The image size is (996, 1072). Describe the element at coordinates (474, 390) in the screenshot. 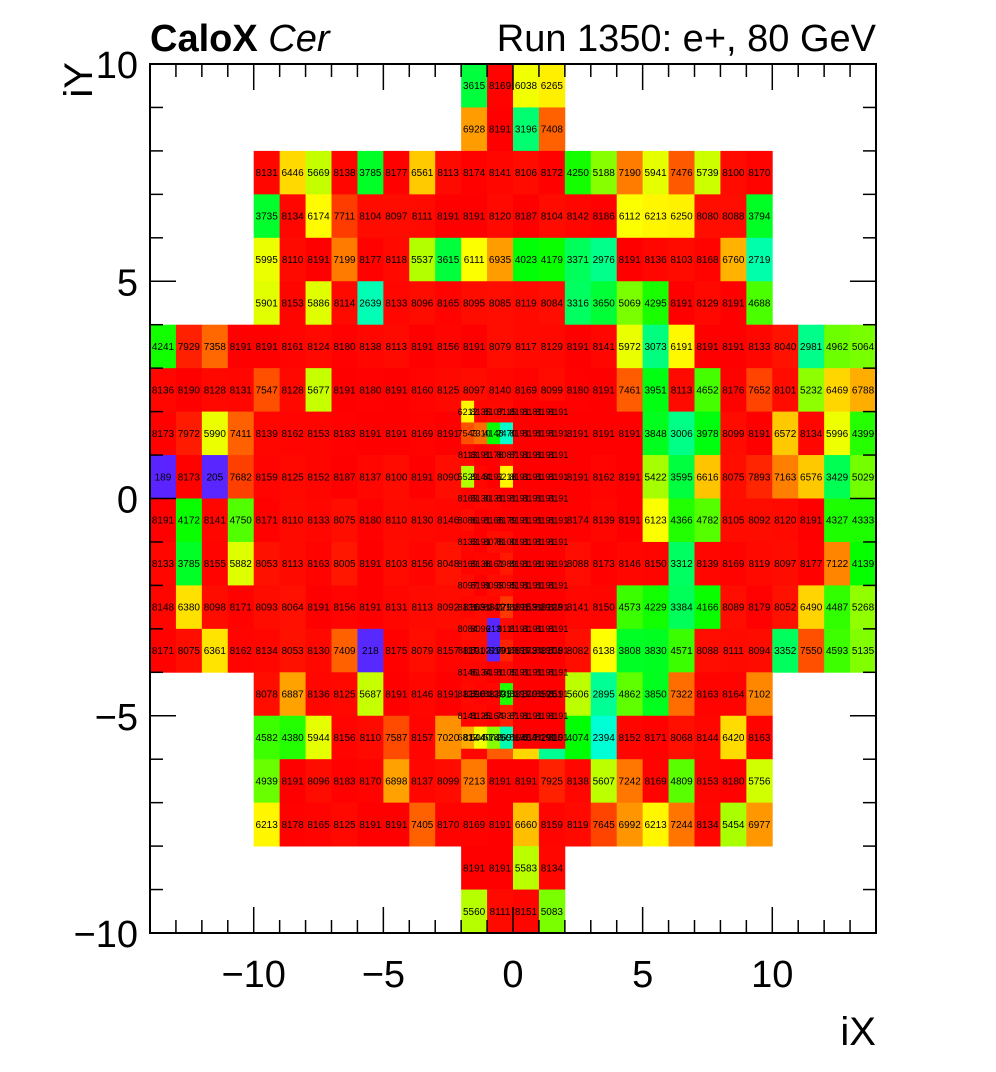

I see `cell-value-label: 8097` at that location.